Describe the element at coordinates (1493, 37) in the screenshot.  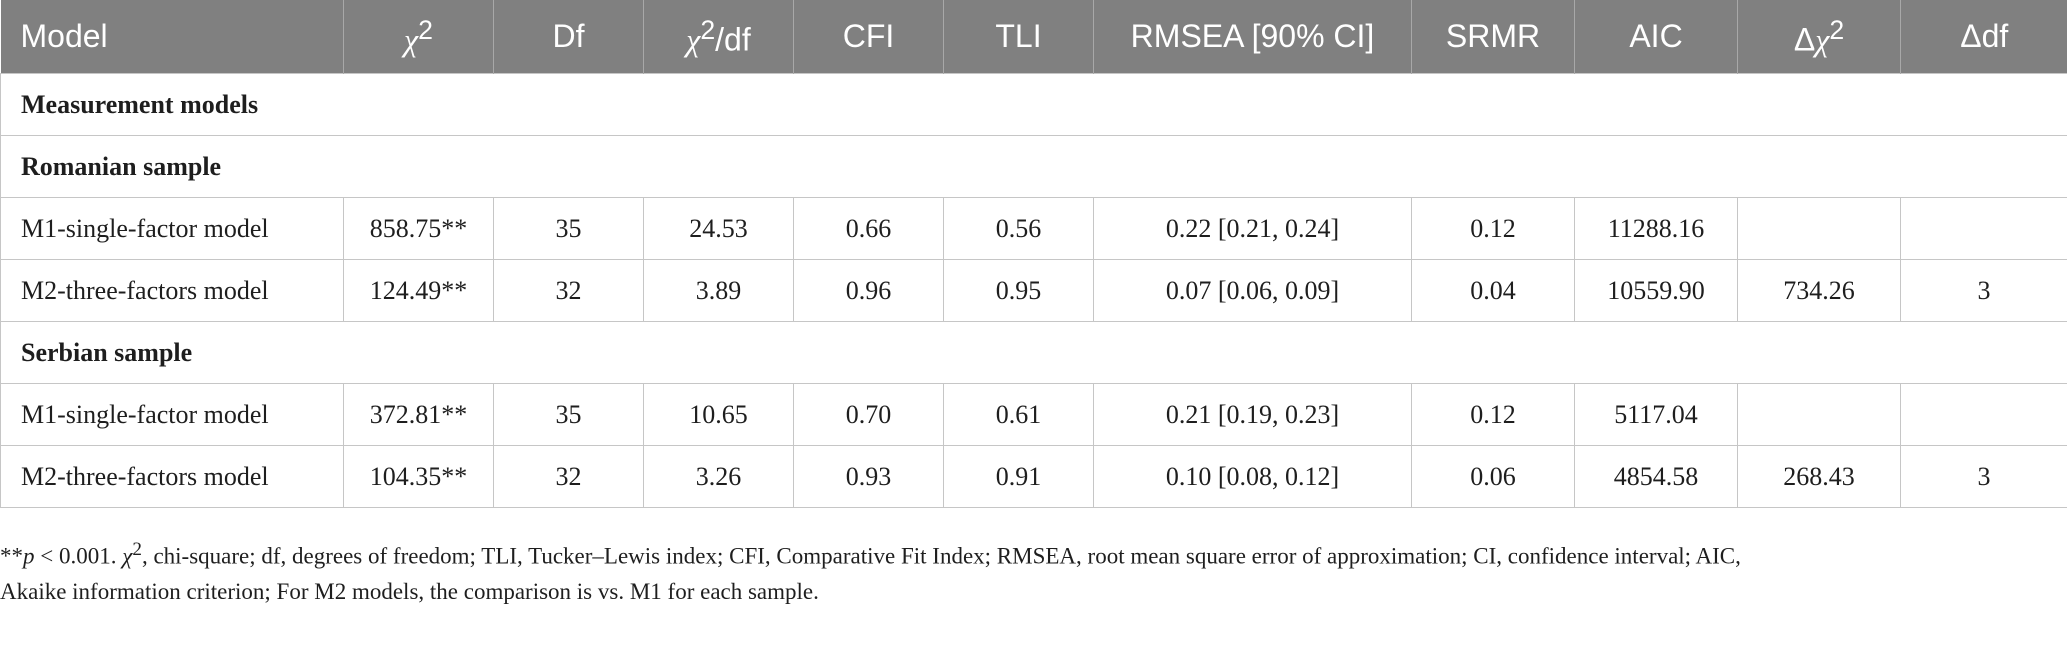
I see `col-srmr: SRMR` at that location.